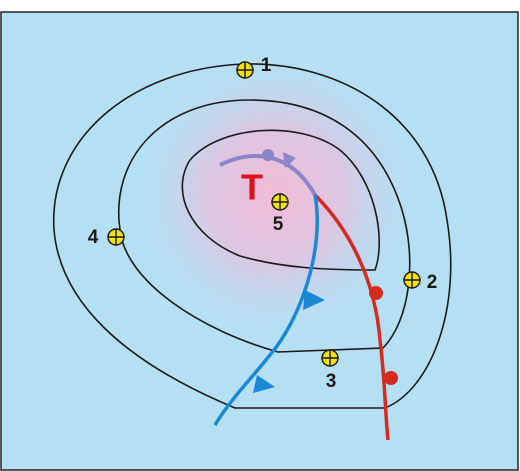 The width and height of the screenshot is (520, 471). What do you see at coordinates (432, 282) in the screenshot?
I see `station-label: 2` at bounding box center [432, 282].